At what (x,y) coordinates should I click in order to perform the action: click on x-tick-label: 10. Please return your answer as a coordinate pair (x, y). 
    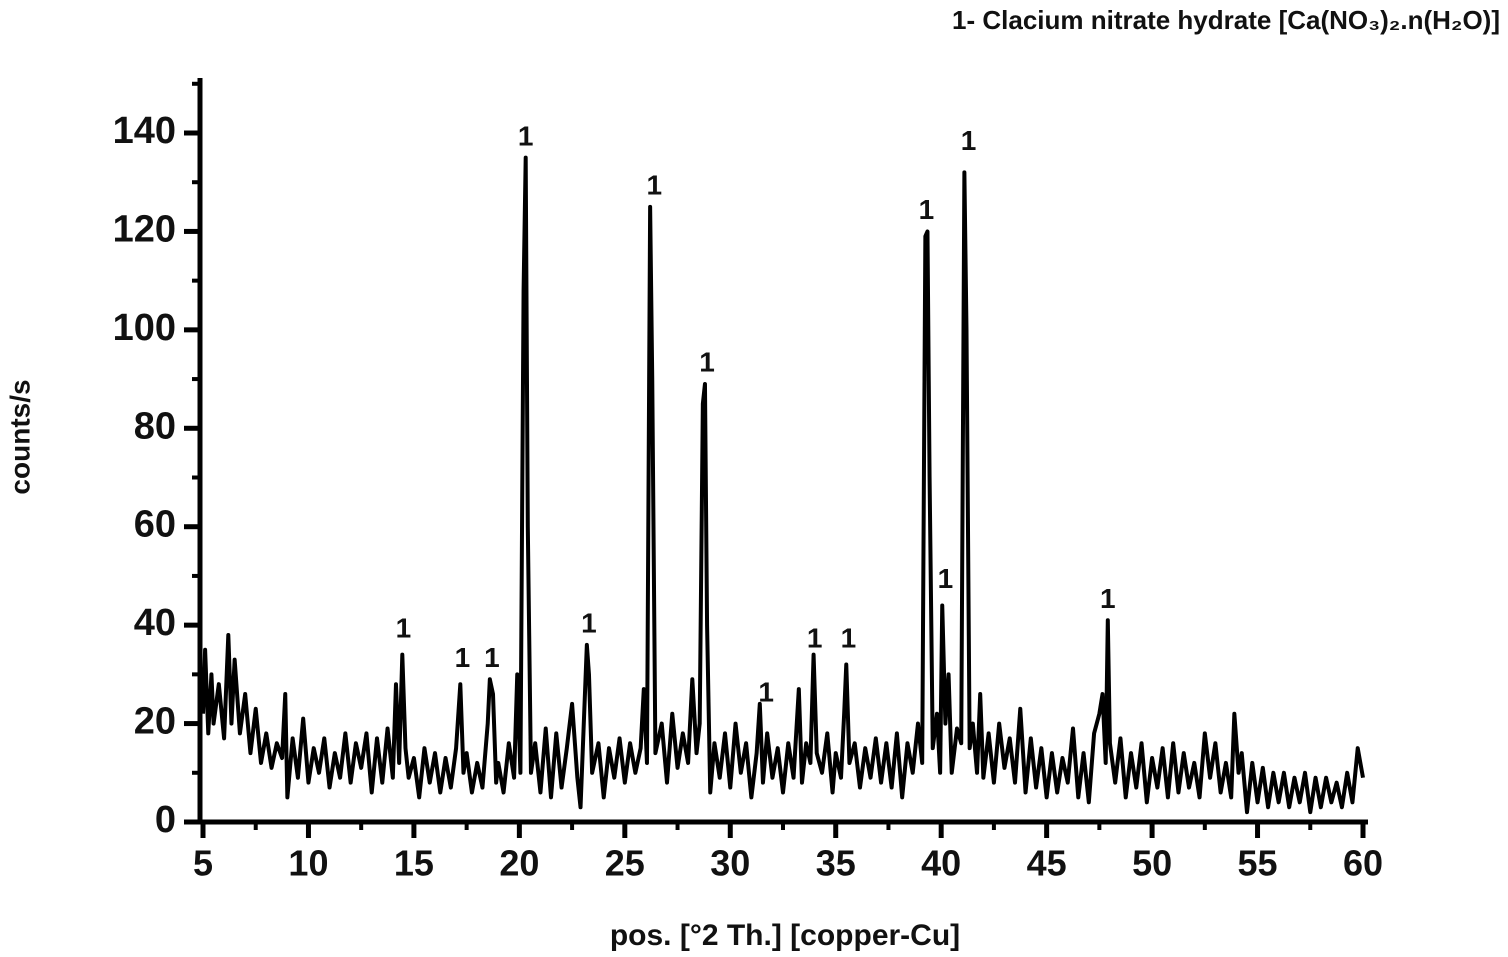
    Looking at the image, I should click on (308, 863).